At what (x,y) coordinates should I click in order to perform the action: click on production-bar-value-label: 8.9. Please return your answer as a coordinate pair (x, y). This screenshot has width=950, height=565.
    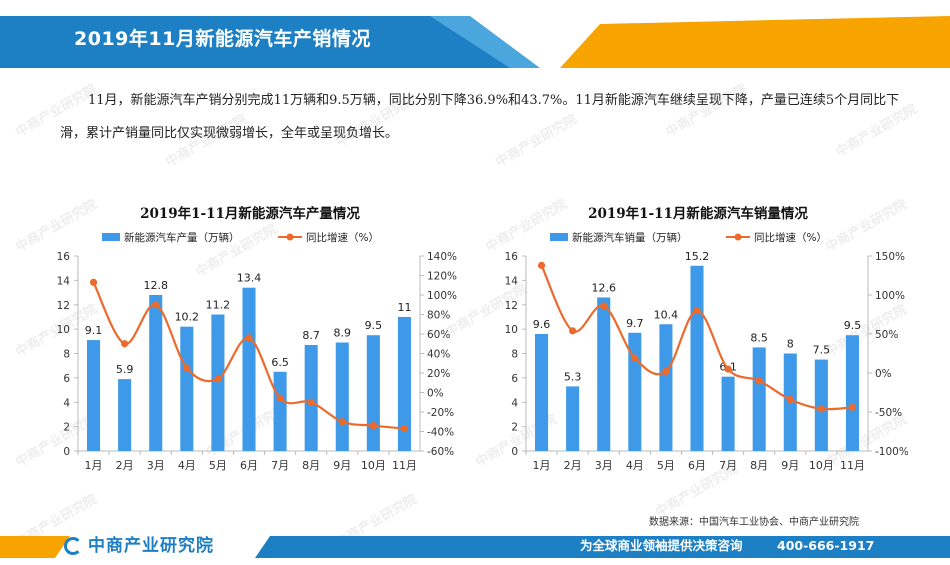
    Looking at the image, I should click on (343, 333).